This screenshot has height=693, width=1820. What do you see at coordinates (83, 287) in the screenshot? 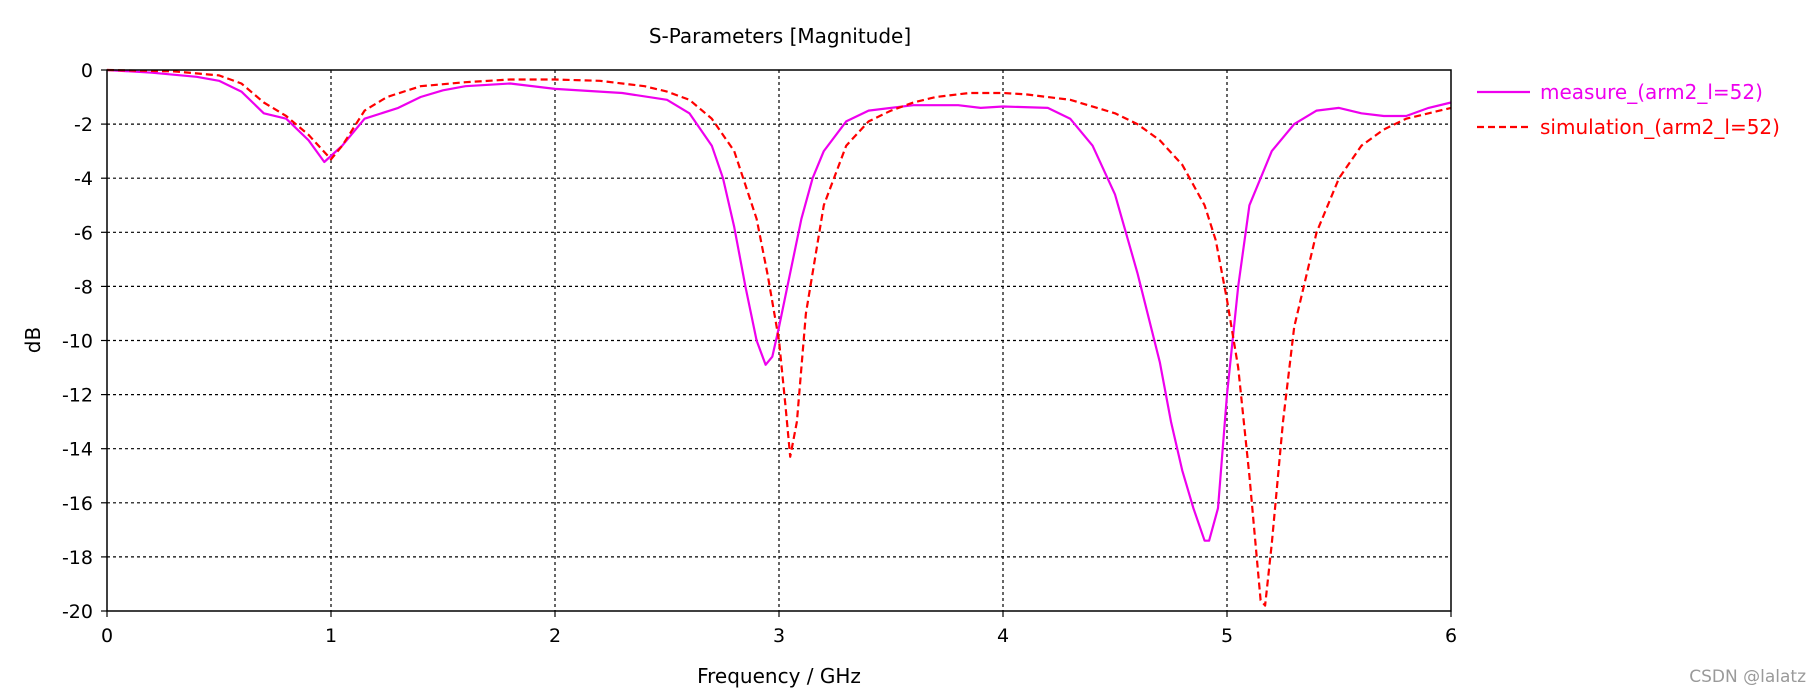
I see `y-tick-label: -8` at bounding box center [83, 287].